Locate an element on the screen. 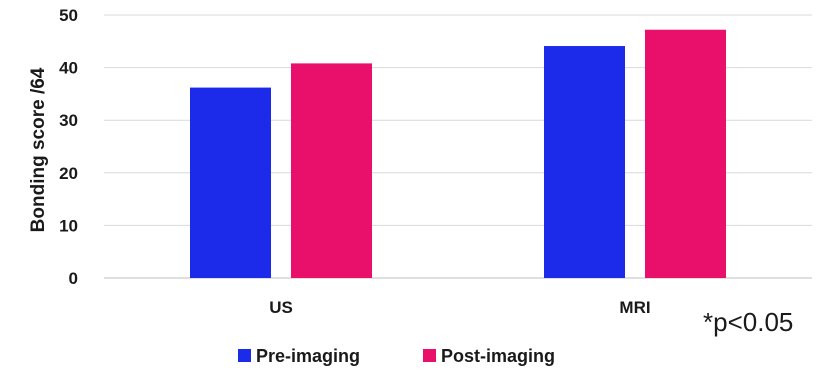 The width and height of the screenshot is (824, 372). legend-label: Post-imaging is located at coordinates (498, 356).